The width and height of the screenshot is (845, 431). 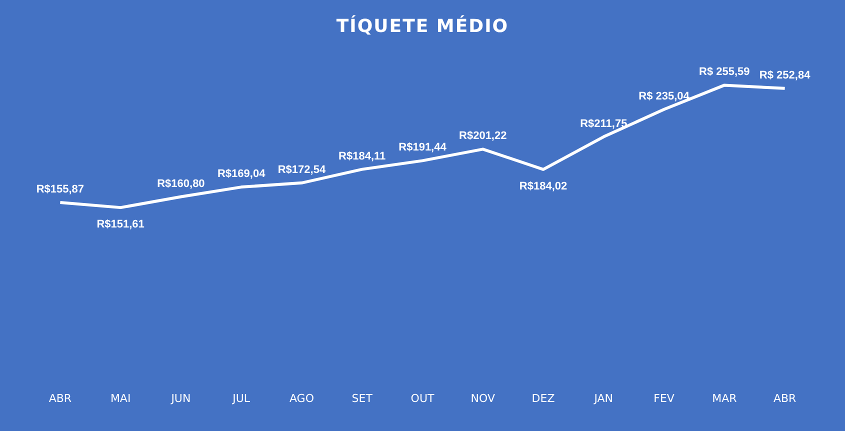 I want to click on data-label: R$ 252,84, so click(x=785, y=75).